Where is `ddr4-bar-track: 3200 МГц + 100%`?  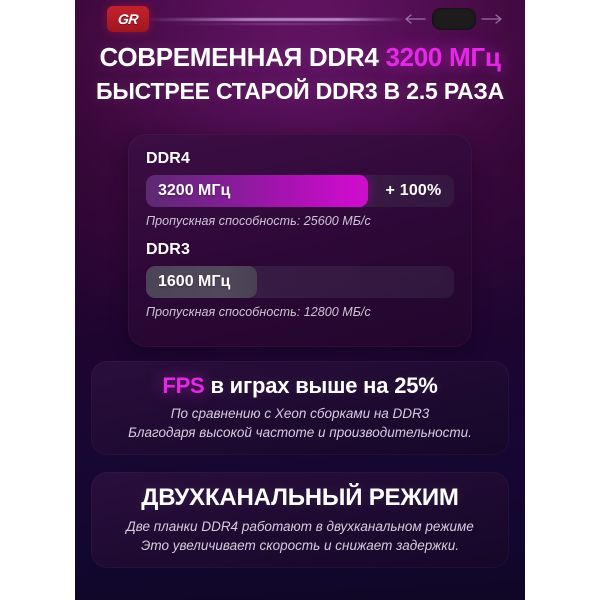 ddr4-bar-track: 3200 МГц + 100% is located at coordinates (300, 191).